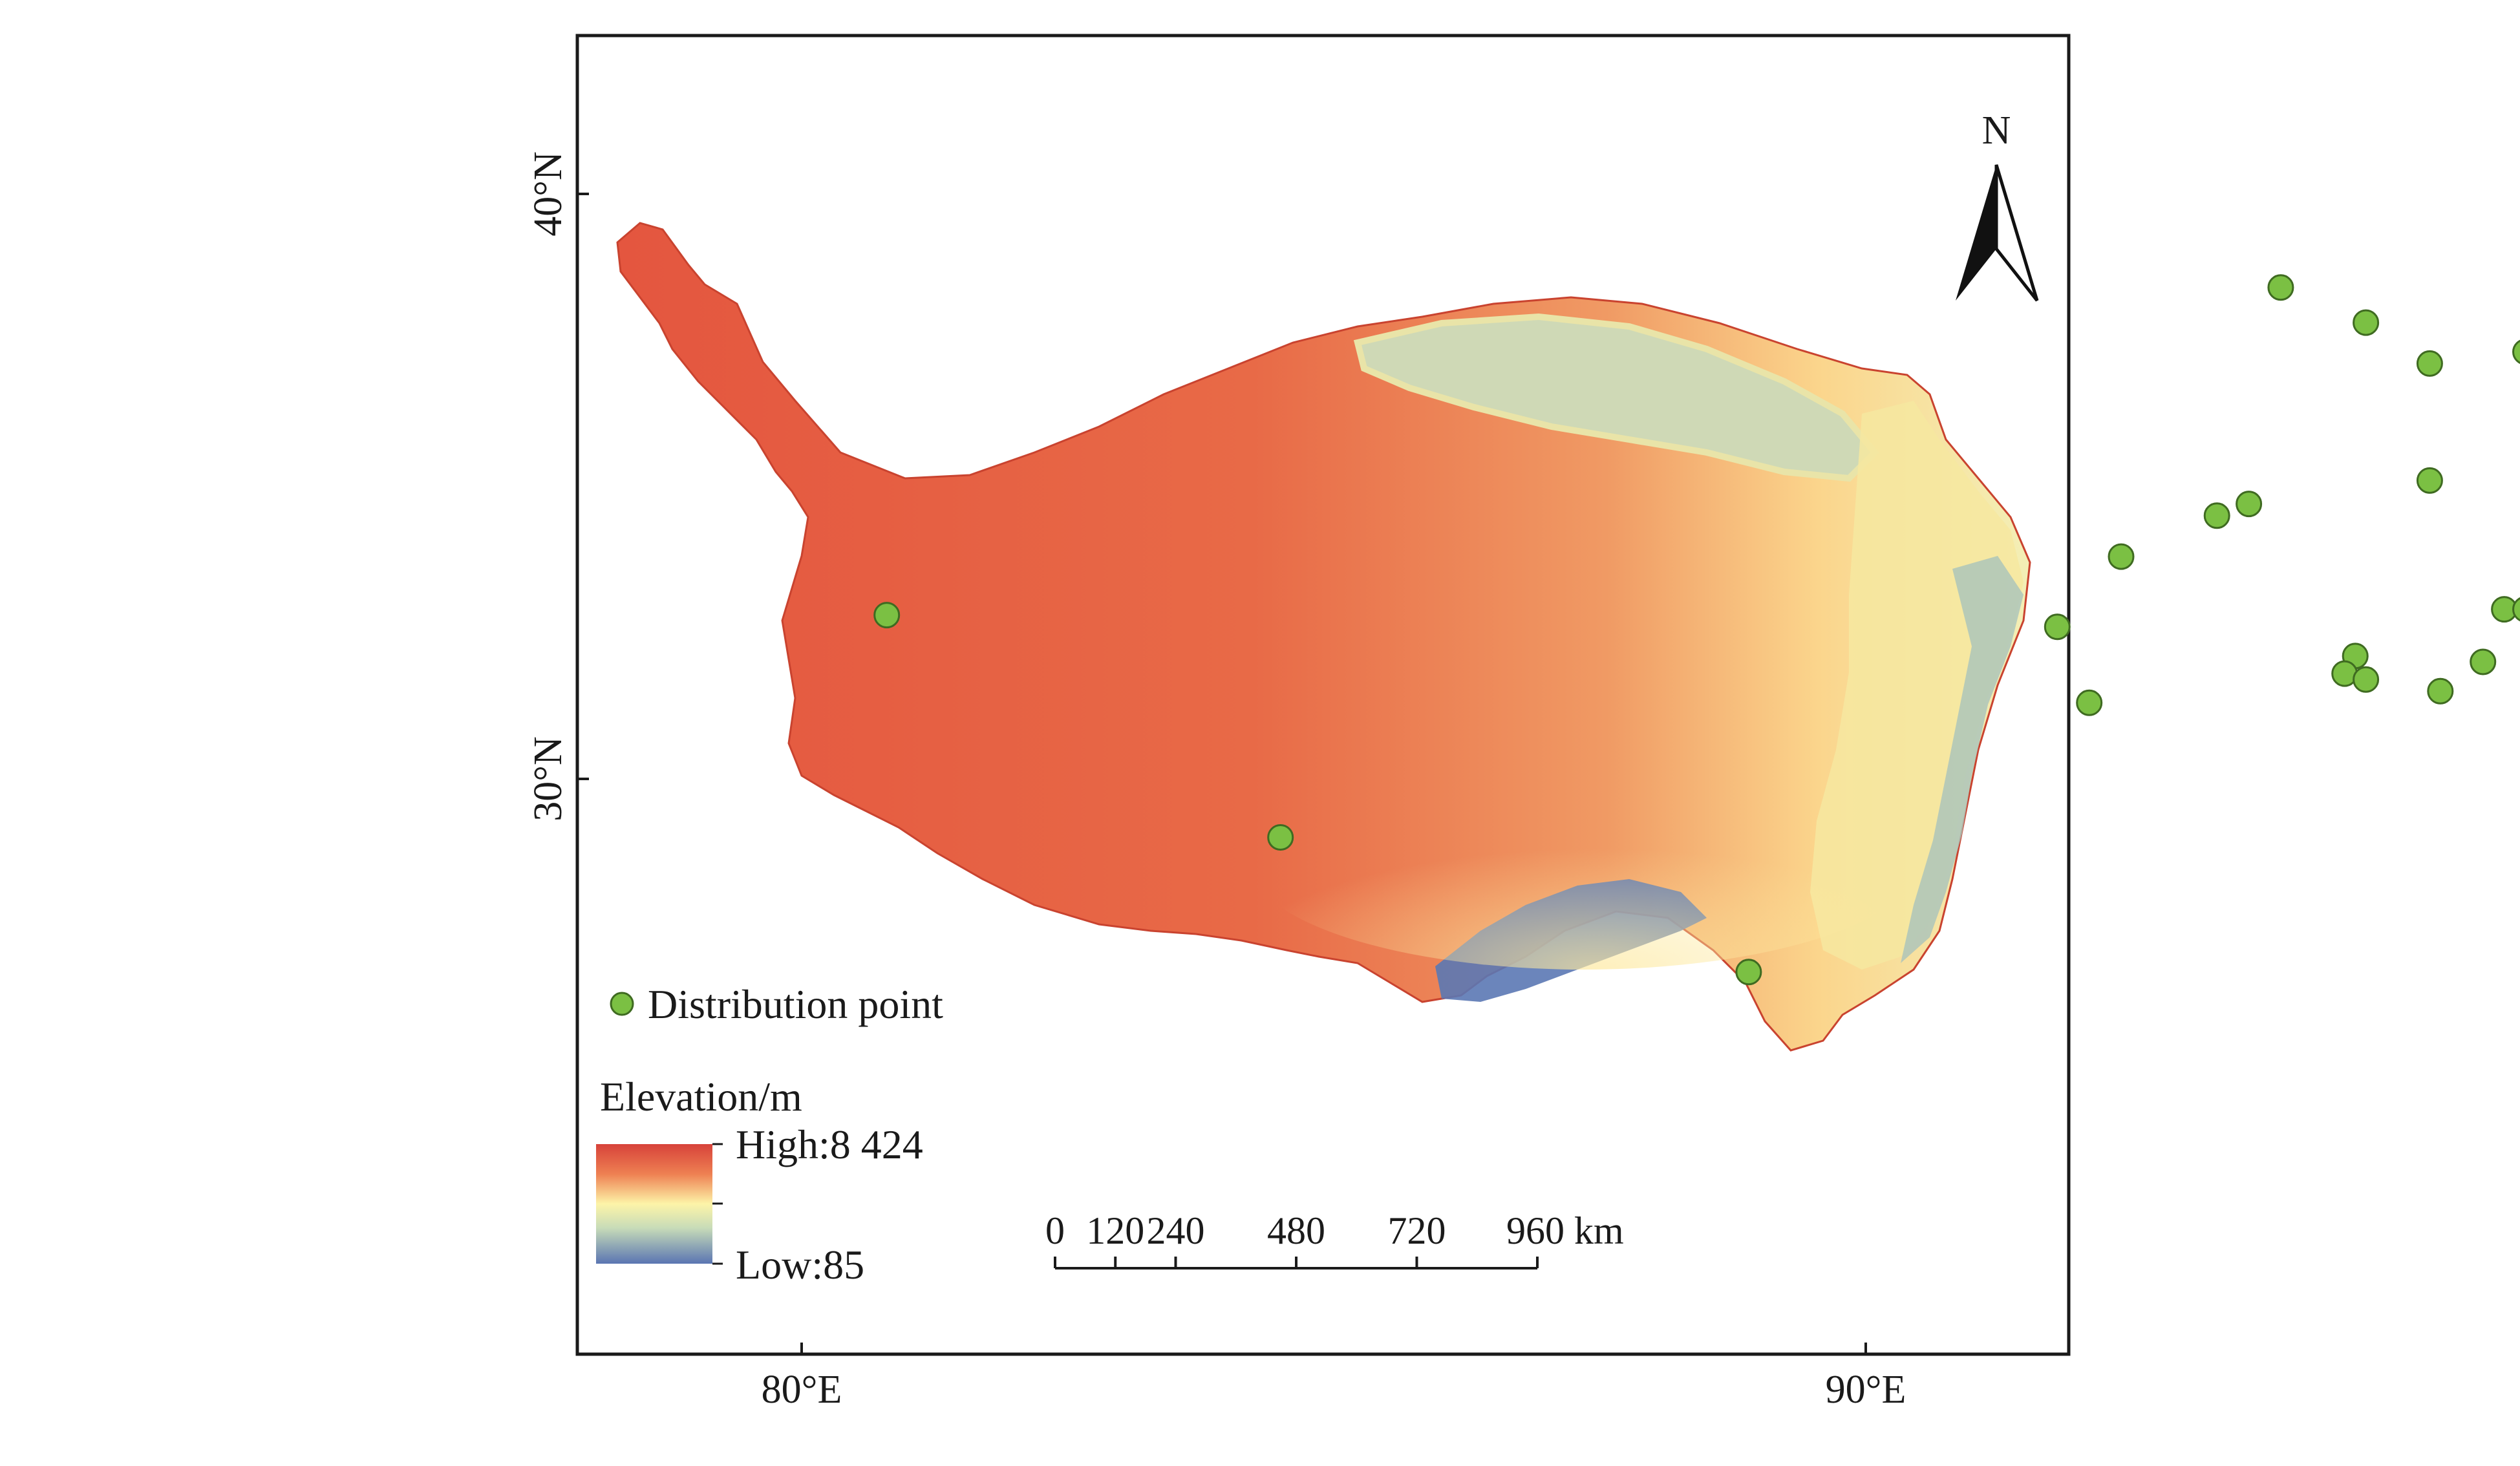 This screenshot has width=2520, height=1466. I want to click on qaidam-basin, so click(1616, 398).